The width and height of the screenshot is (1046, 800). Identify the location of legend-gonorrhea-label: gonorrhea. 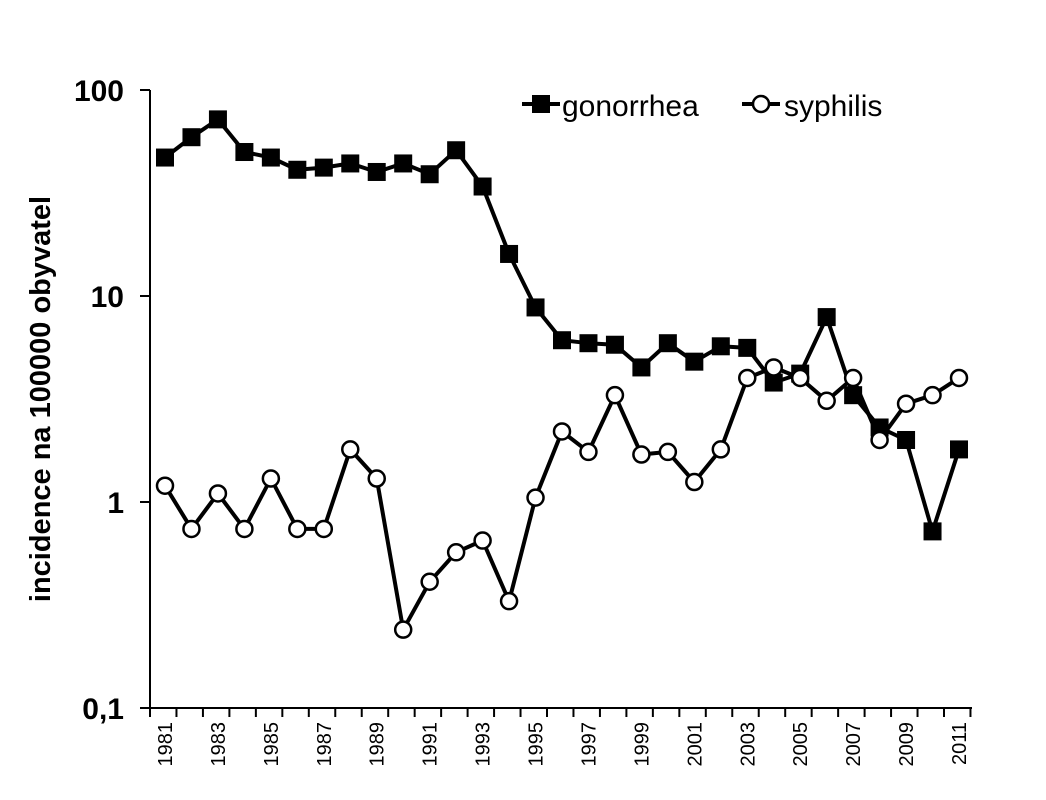
(630, 106).